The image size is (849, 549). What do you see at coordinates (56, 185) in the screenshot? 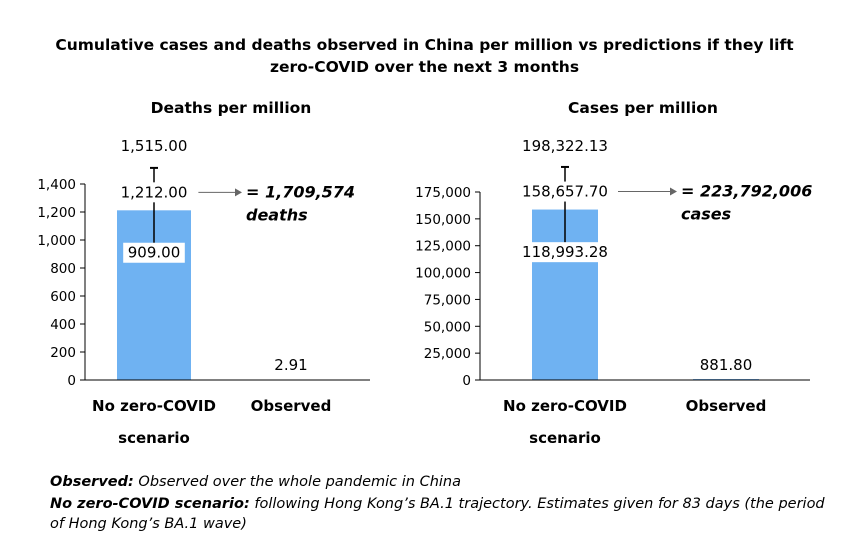
I see `deaths-y-tick-label: 1,400` at bounding box center [56, 185].